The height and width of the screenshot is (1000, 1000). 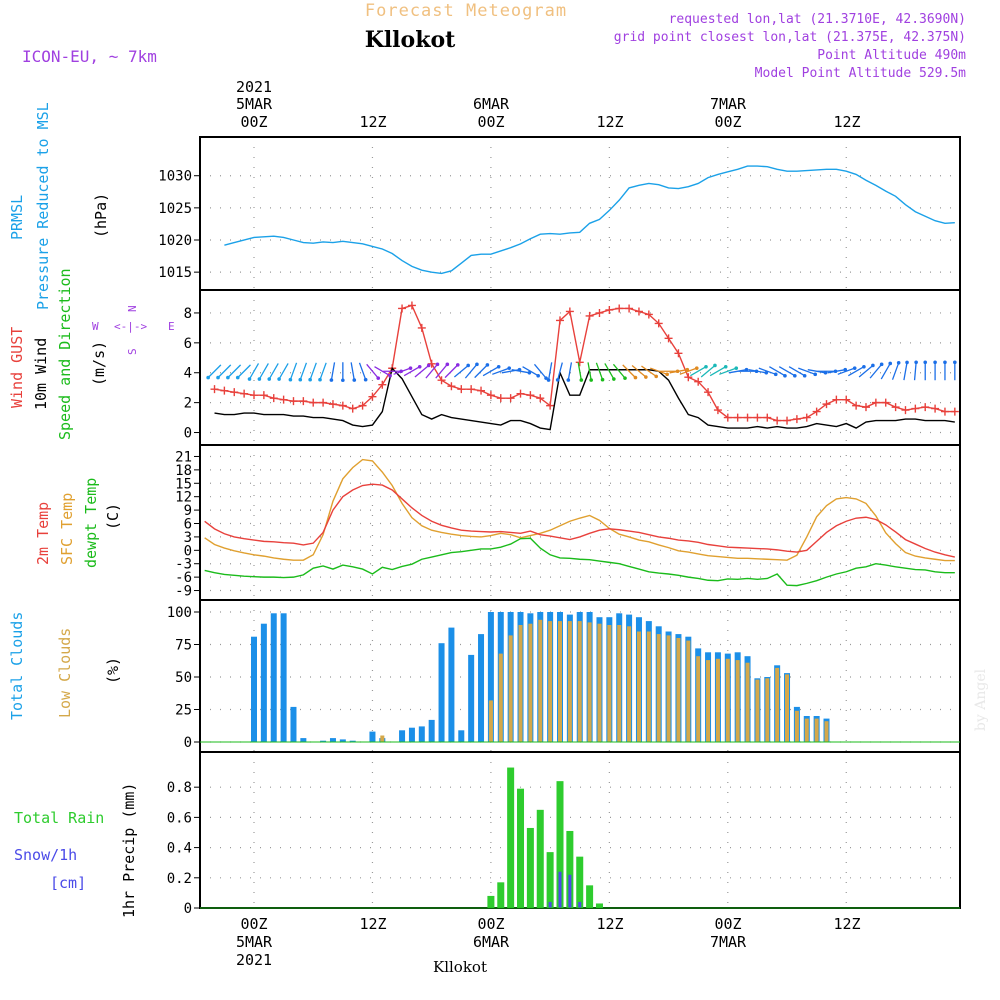 I want to click on wind-line, so click(x=584, y=398).